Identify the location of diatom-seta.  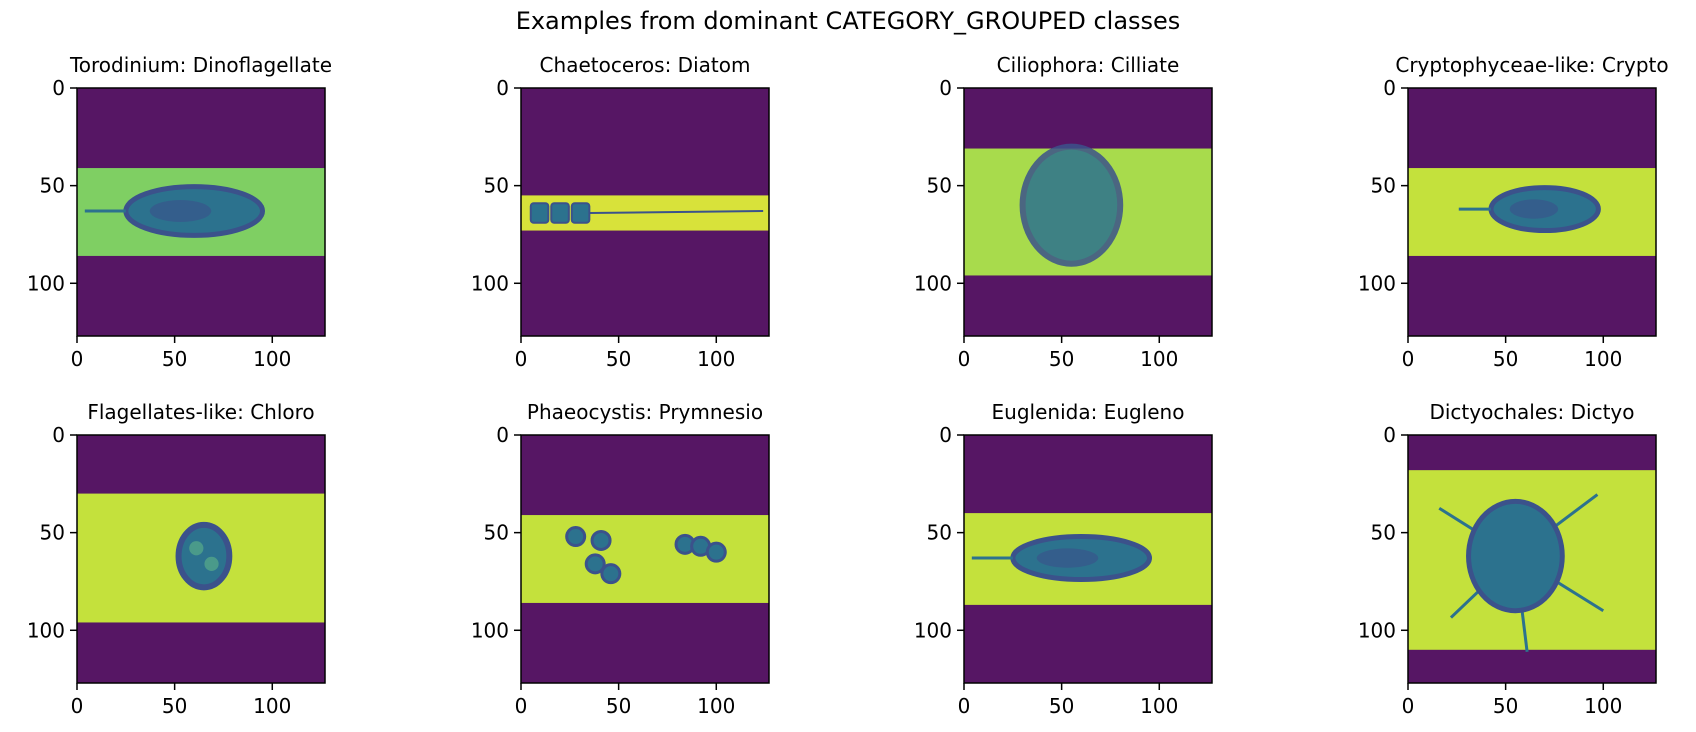
(676, 212).